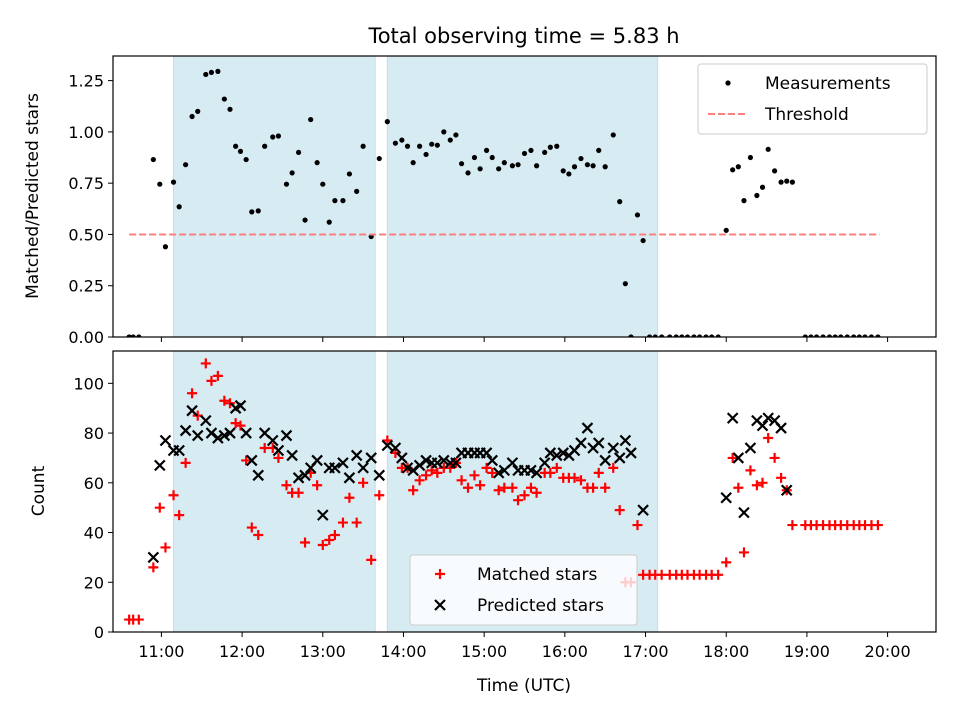 The image size is (960, 720). Describe the element at coordinates (565, 651) in the screenshot. I see `x-tick-label: 16:00` at that location.